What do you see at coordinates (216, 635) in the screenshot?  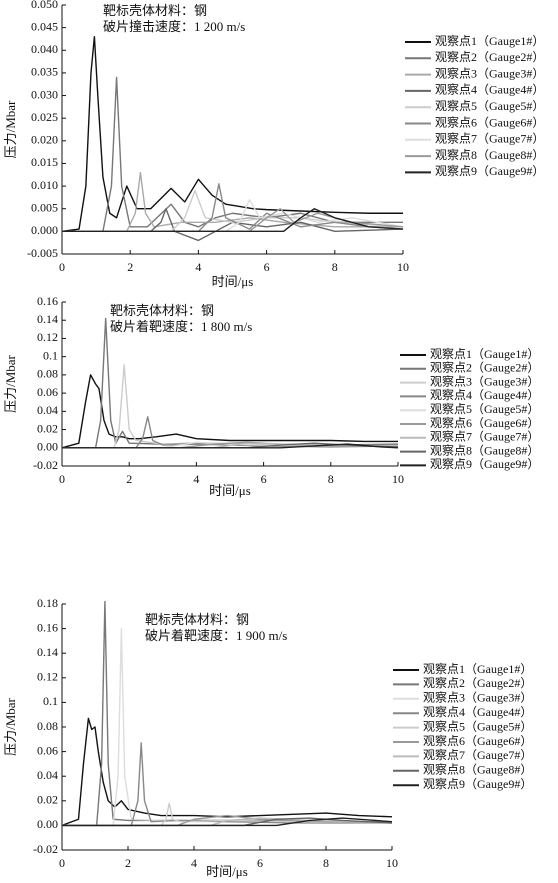 I see `annotation: 破片着靶速度：1 900 m/s` at bounding box center [216, 635].